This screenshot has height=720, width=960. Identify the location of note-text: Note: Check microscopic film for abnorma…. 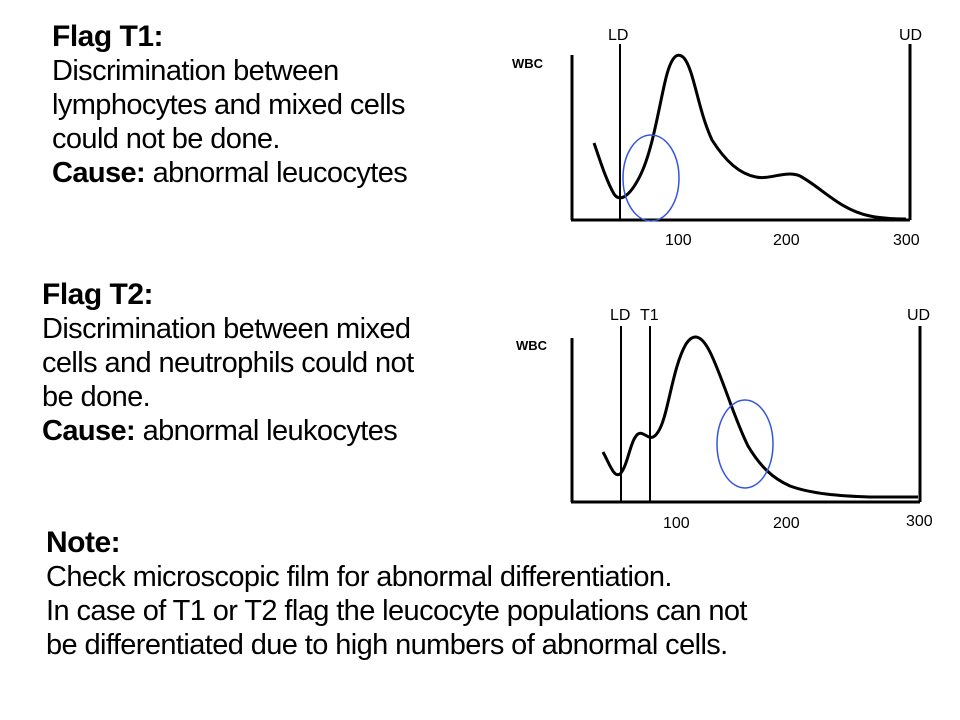
(396, 594).